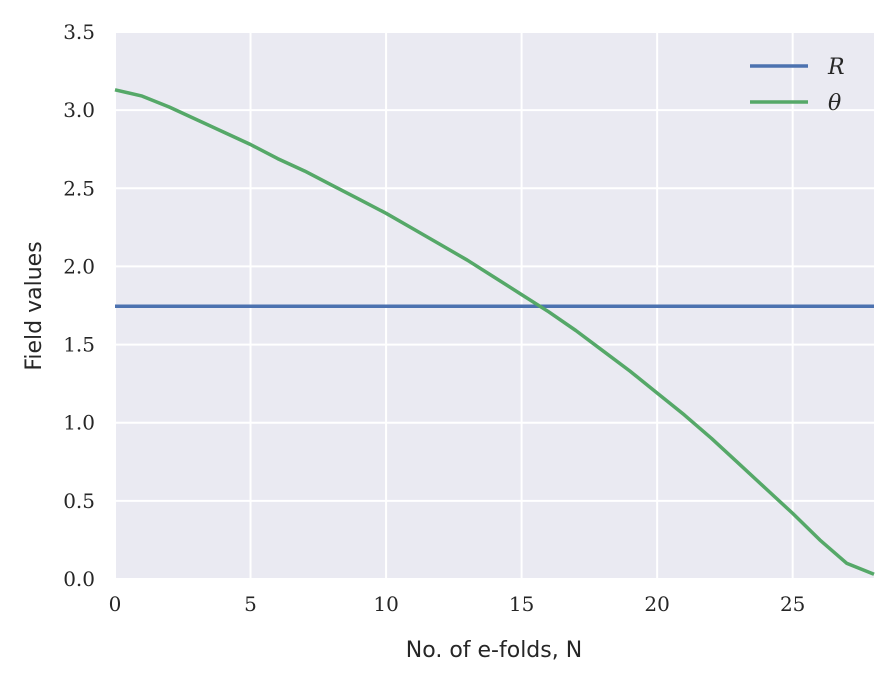  I want to click on x-tick-label: 5, so click(250, 604).